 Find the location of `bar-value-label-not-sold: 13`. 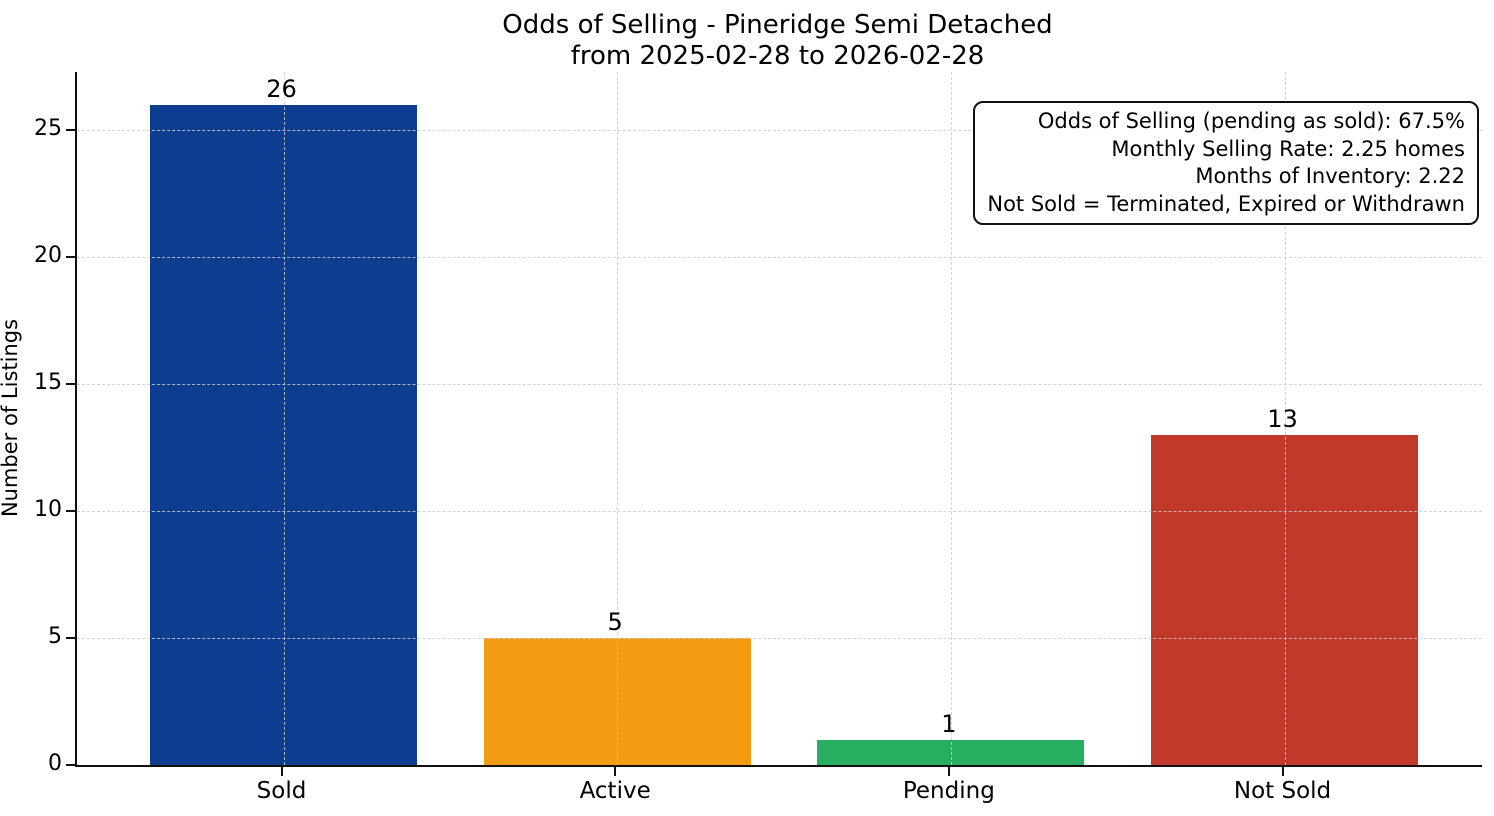

bar-value-label-not-sold: 13 is located at coordinates (1282, 419).